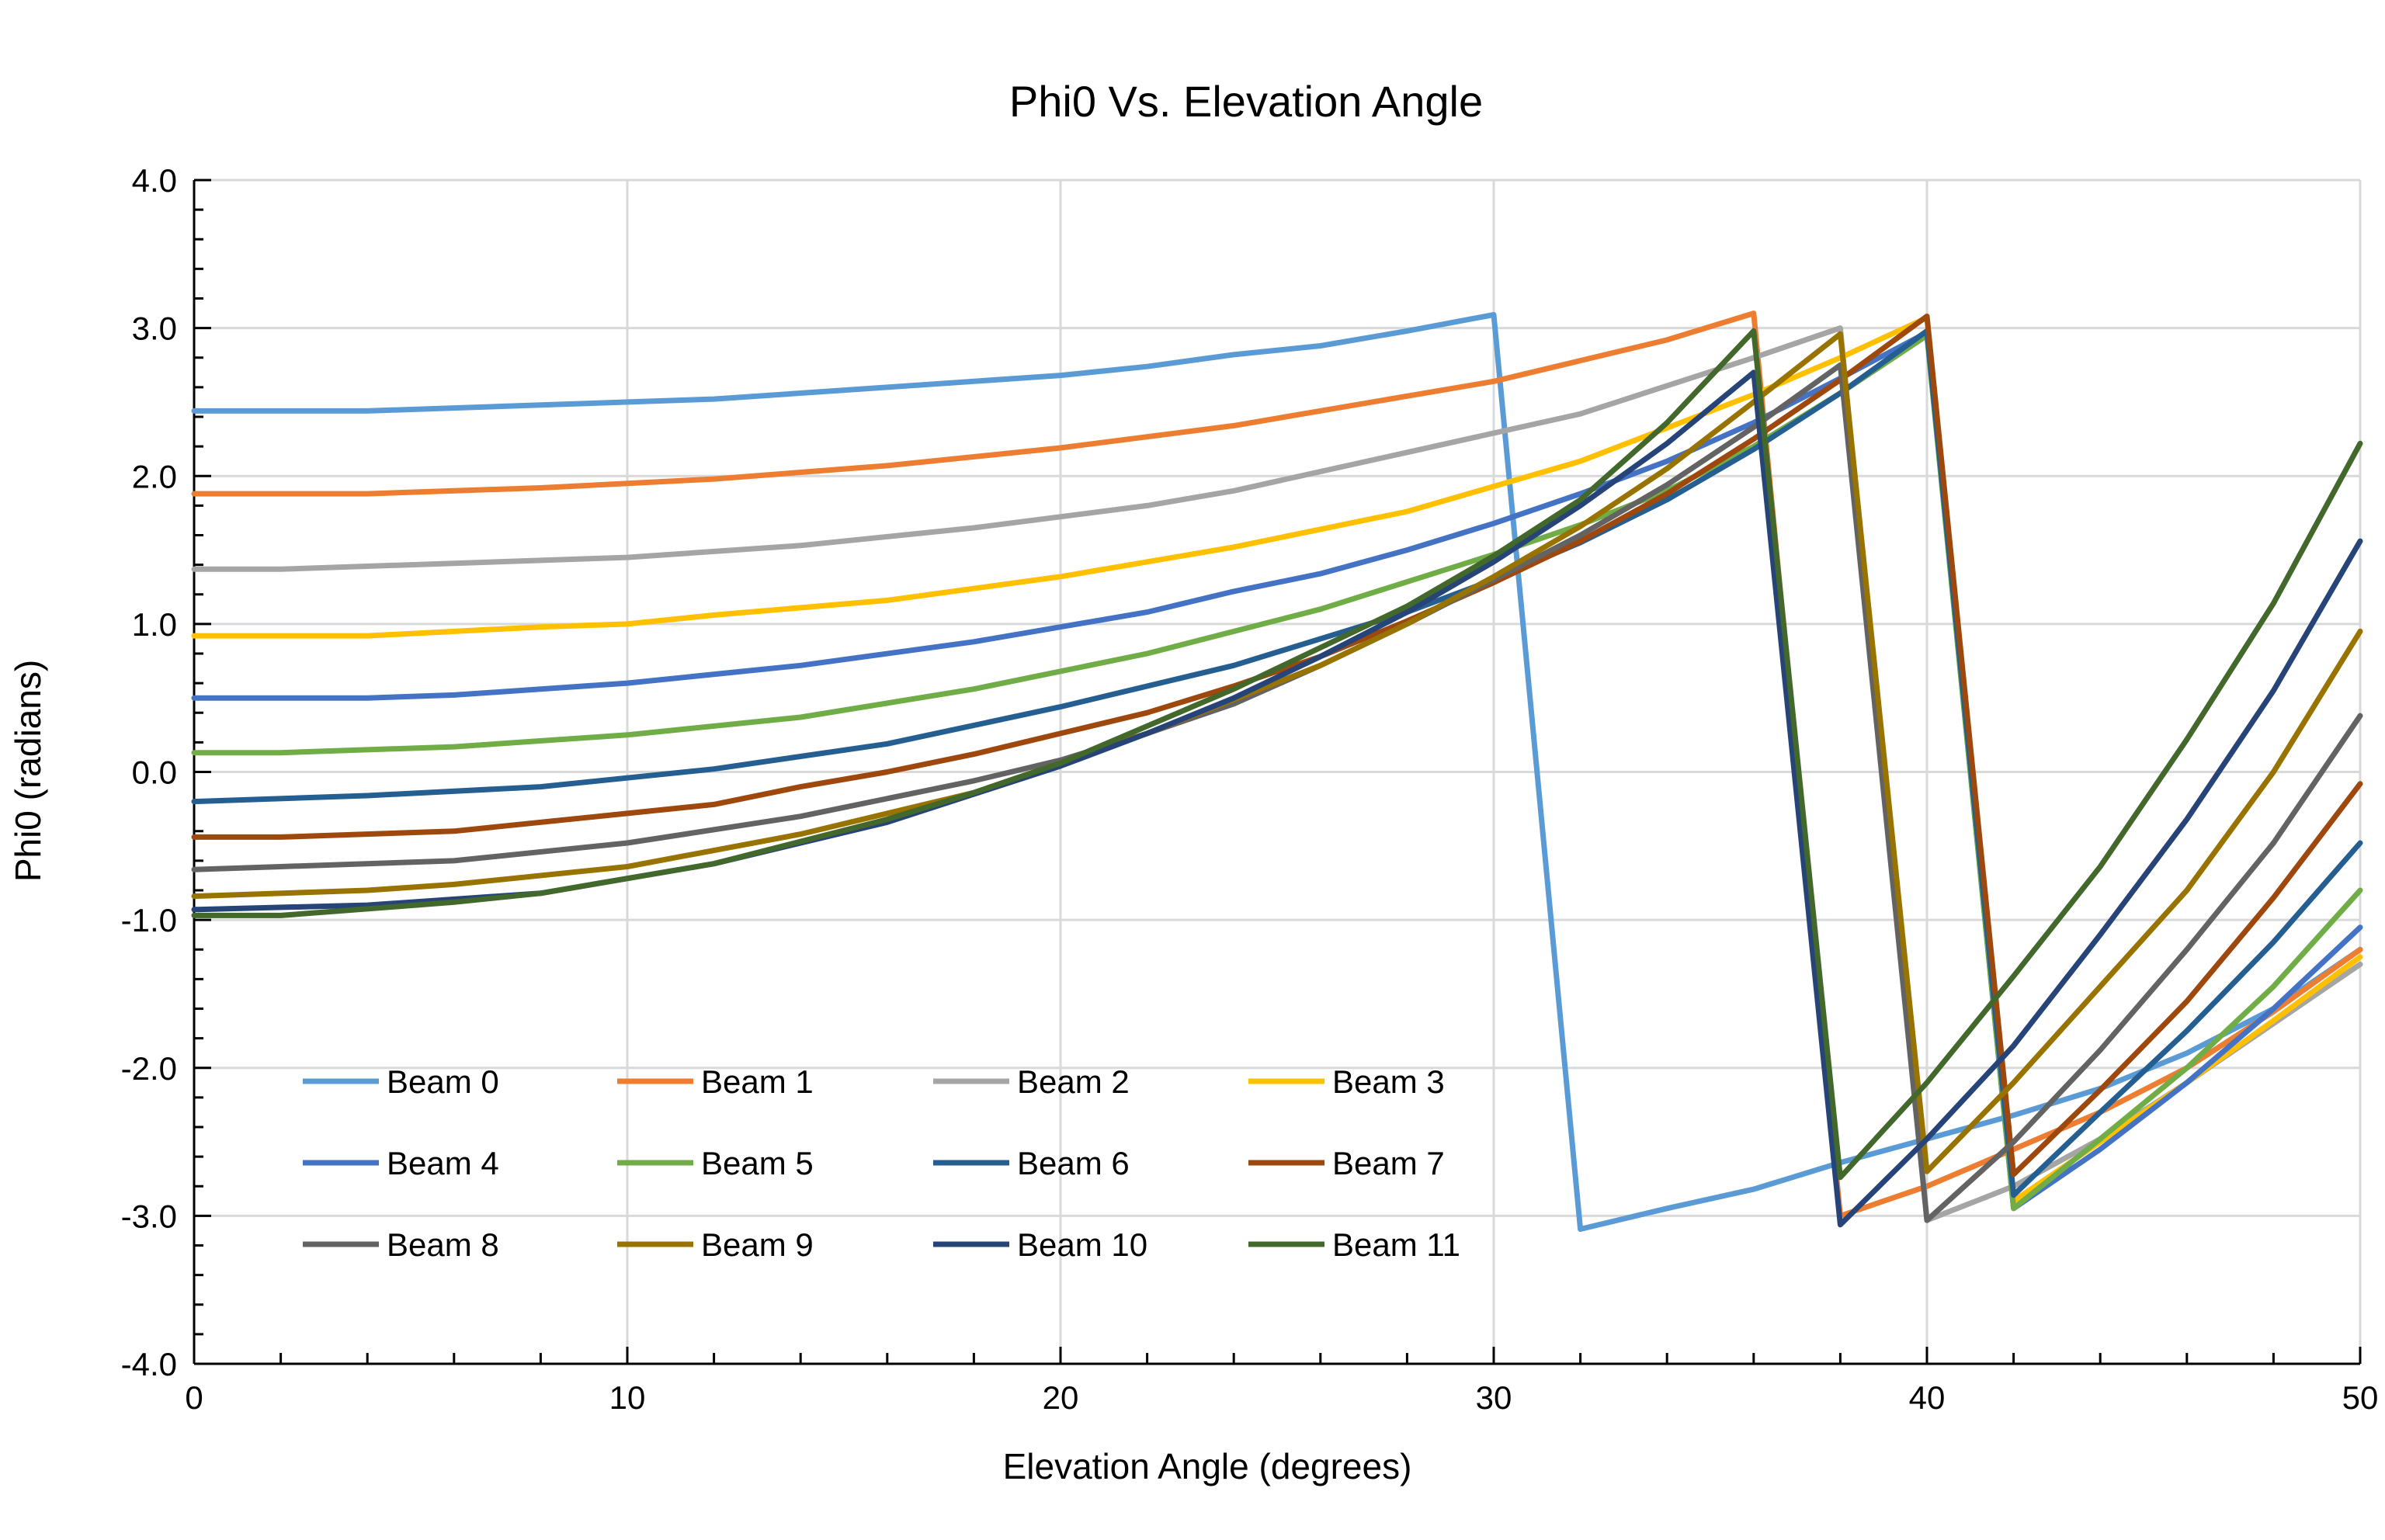 Image resolution: width=2385 pixels, height=1540 pixels. Describe the element at coordinates (443, 1081) in the screenshot. I see `legend-label-beam-0: Beam 0` at that location.